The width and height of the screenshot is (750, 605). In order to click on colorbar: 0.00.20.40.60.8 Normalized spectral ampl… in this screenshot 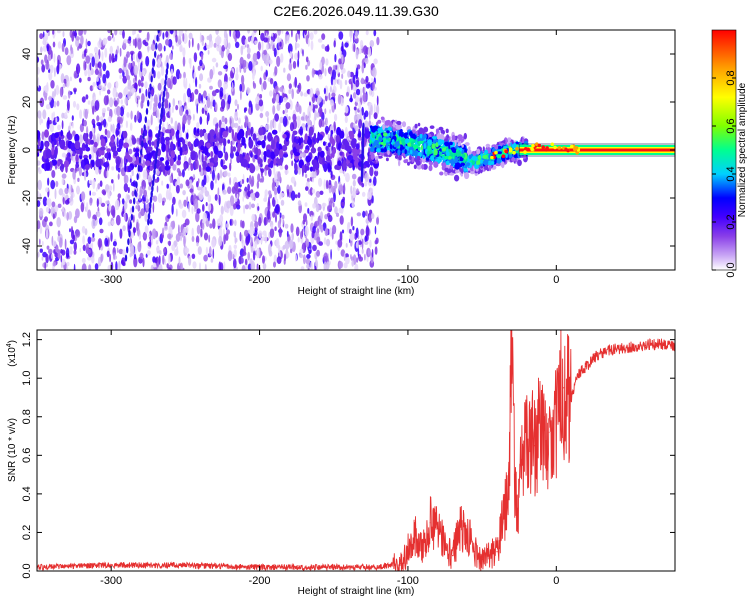, I will do `click(729, 153)`.